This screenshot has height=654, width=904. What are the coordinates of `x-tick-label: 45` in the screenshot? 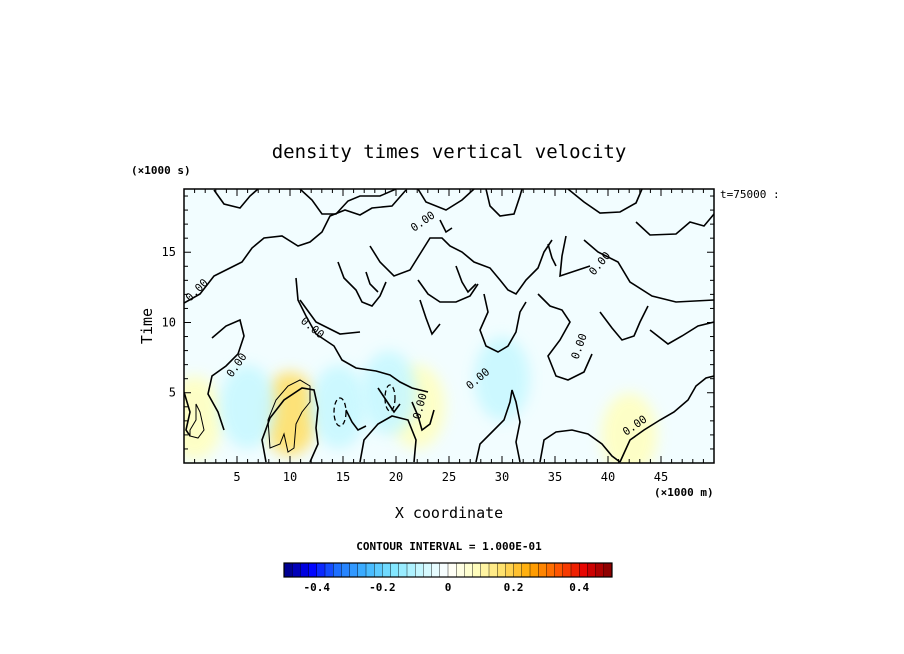 It's located at (661, 477).